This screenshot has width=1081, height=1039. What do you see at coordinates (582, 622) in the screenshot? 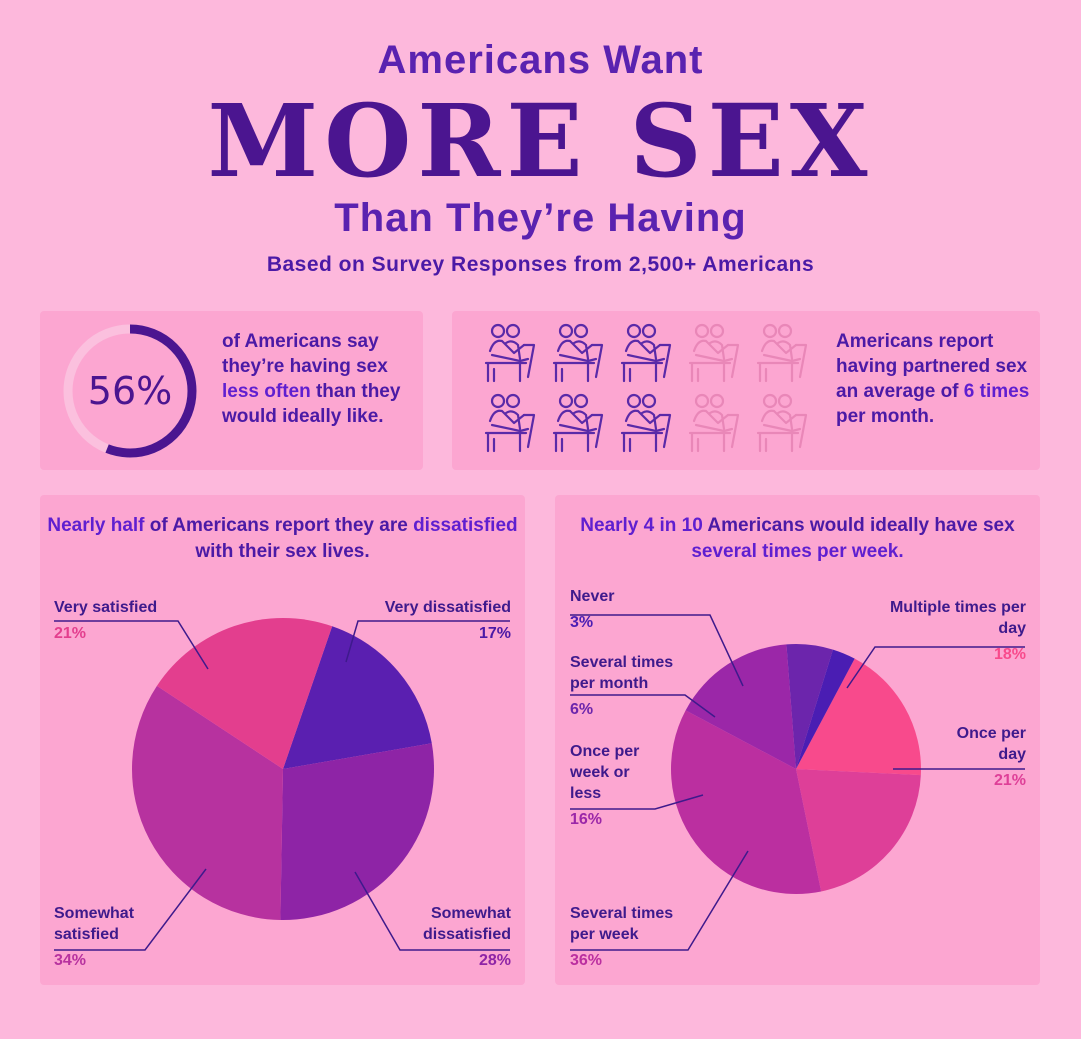
I see `slice-value: 3%` at bounding box center [582, 622].